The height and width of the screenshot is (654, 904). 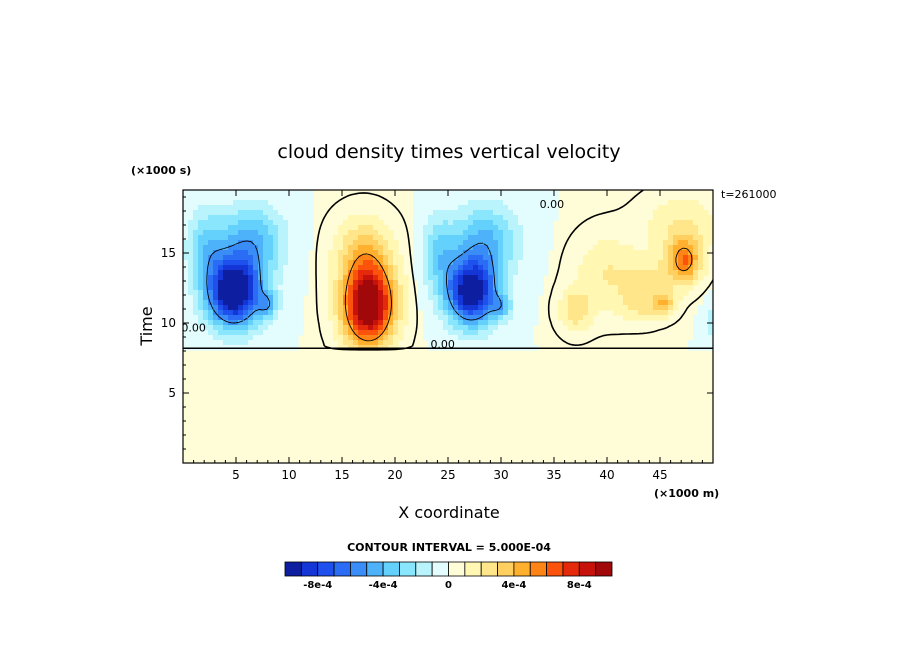 I want to click on x-axis-label: X coordinate, so click(x=448, y=512).